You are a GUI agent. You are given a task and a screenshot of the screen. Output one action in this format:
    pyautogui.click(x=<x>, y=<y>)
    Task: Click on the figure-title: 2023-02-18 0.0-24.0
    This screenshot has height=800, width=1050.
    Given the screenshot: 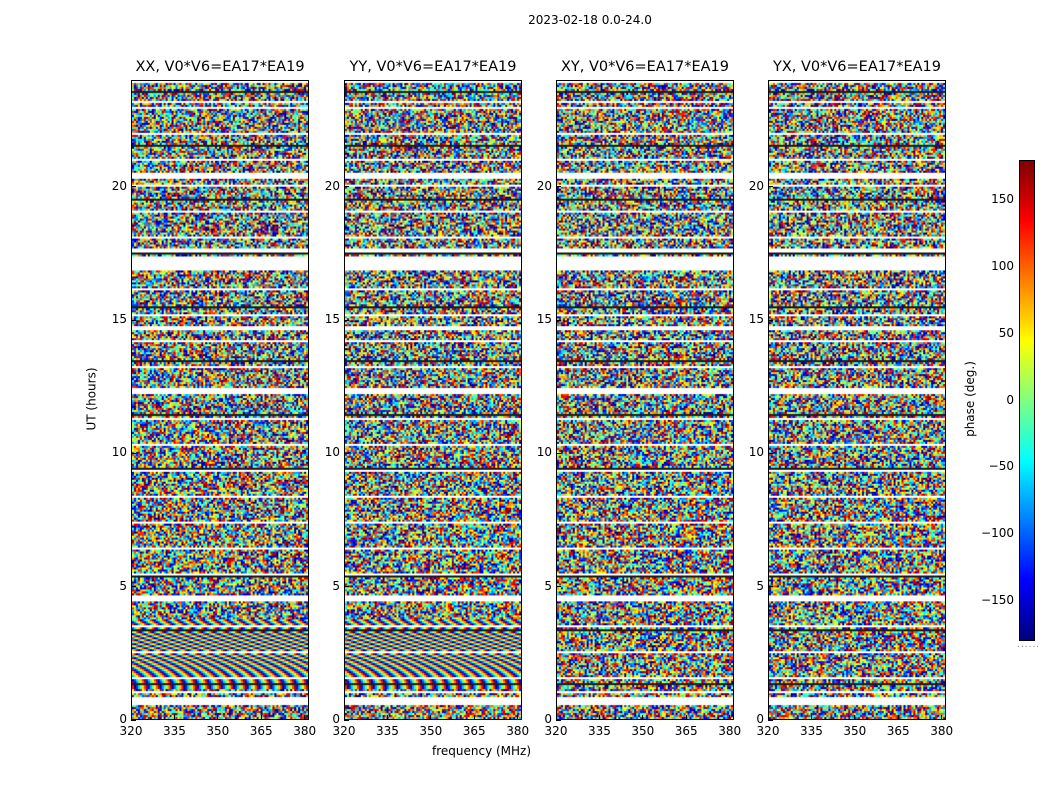 What is the action you would take?
    pyautogui.click(x=590, y=20)
    